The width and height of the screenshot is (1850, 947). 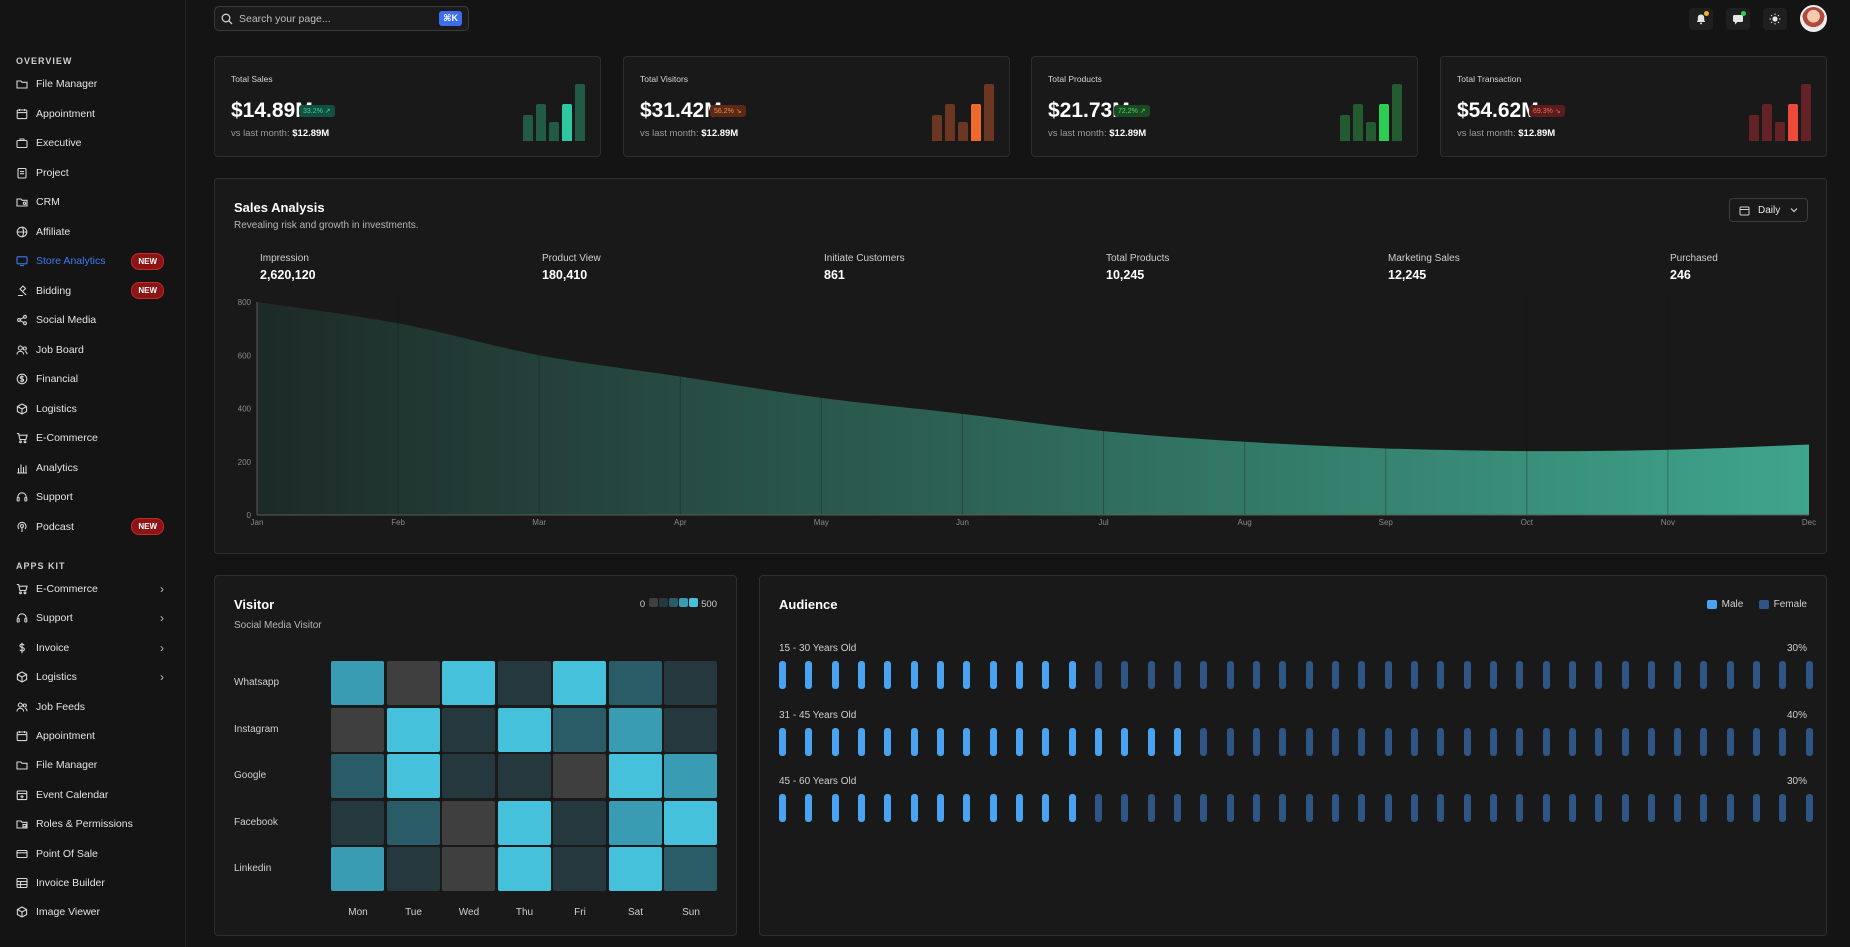 What do you see at coordinates (90, 497) in the screenshot?
I see `sidebar-item-support: Support` at bounding box center [90, 497].